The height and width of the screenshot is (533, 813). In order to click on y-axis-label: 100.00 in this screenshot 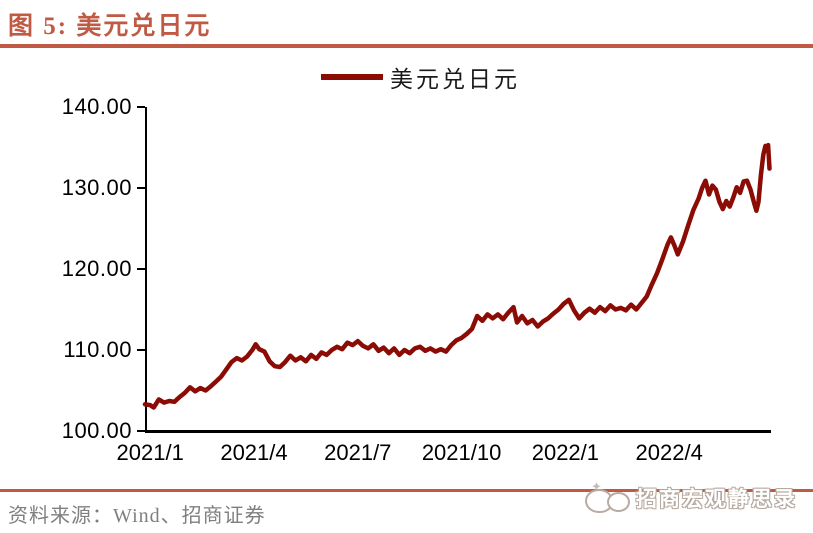, I will do `click(96, 430)`.